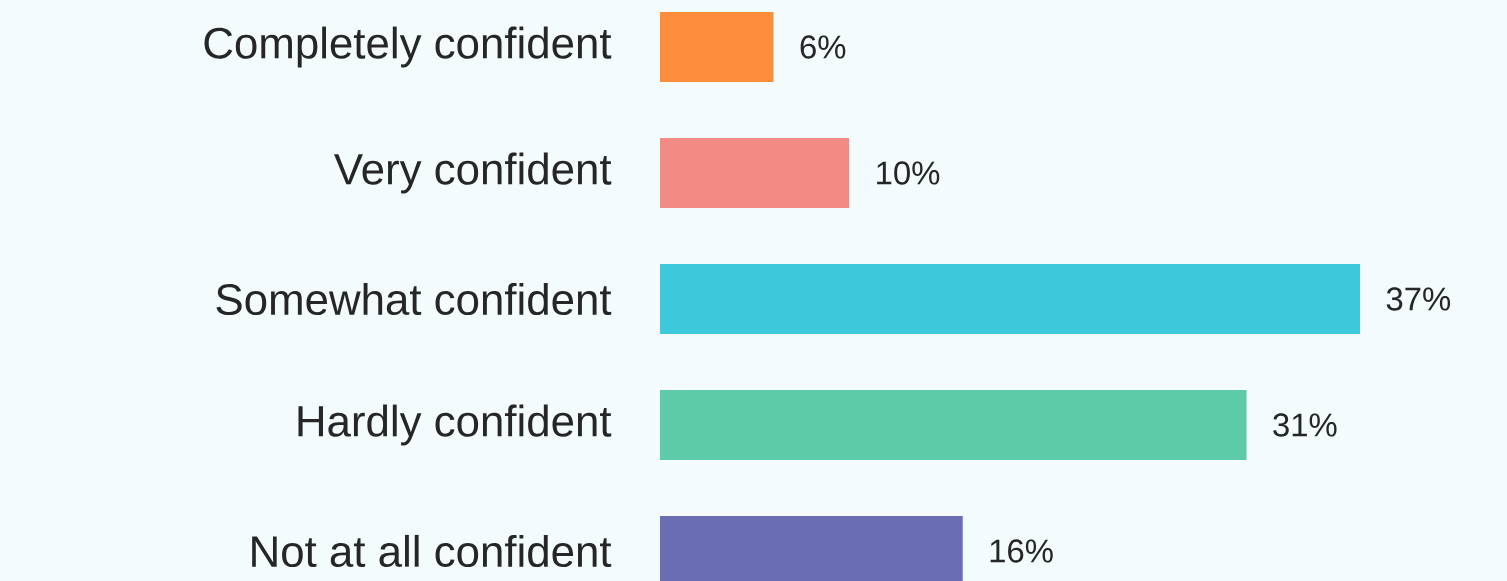 The image size is (1507, 581). Describe the element at coordinates (1418, 299) in the screenshot. I see `data-label: 37%` at that location.